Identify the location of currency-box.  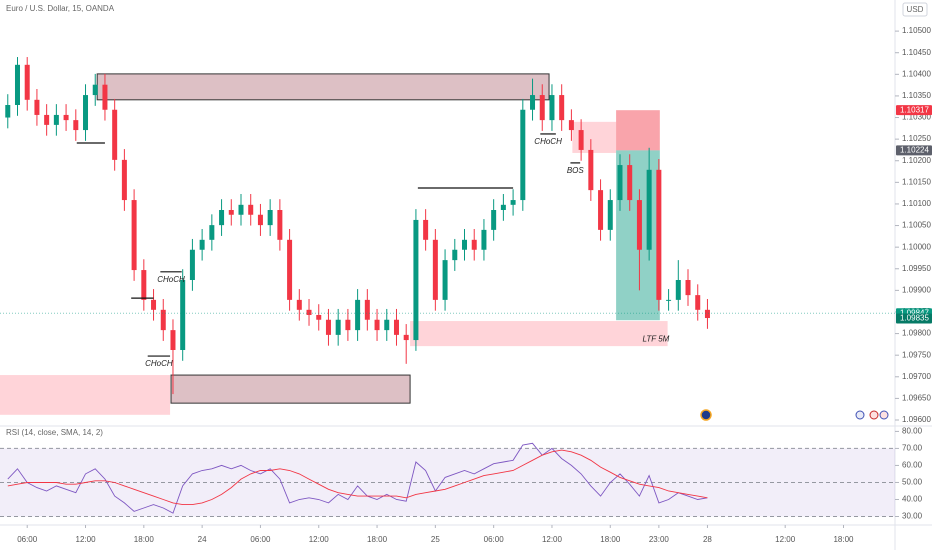
(915, 9).